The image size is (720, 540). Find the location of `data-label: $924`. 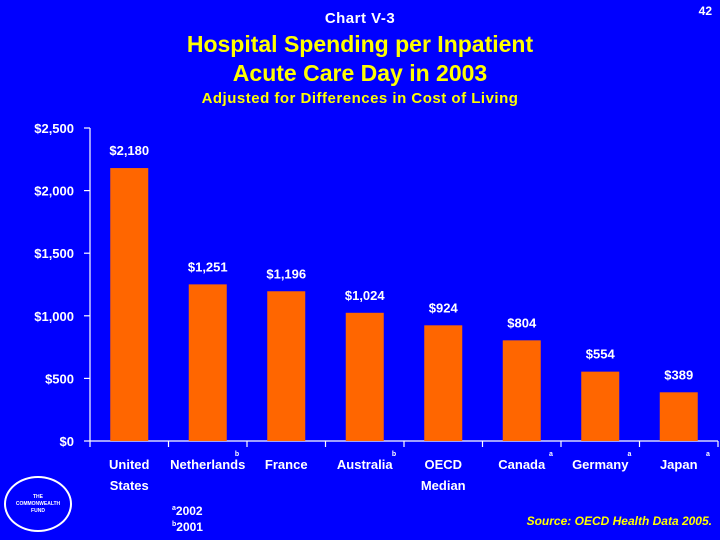

data-label: $924 is located at coordinates (444, 307).